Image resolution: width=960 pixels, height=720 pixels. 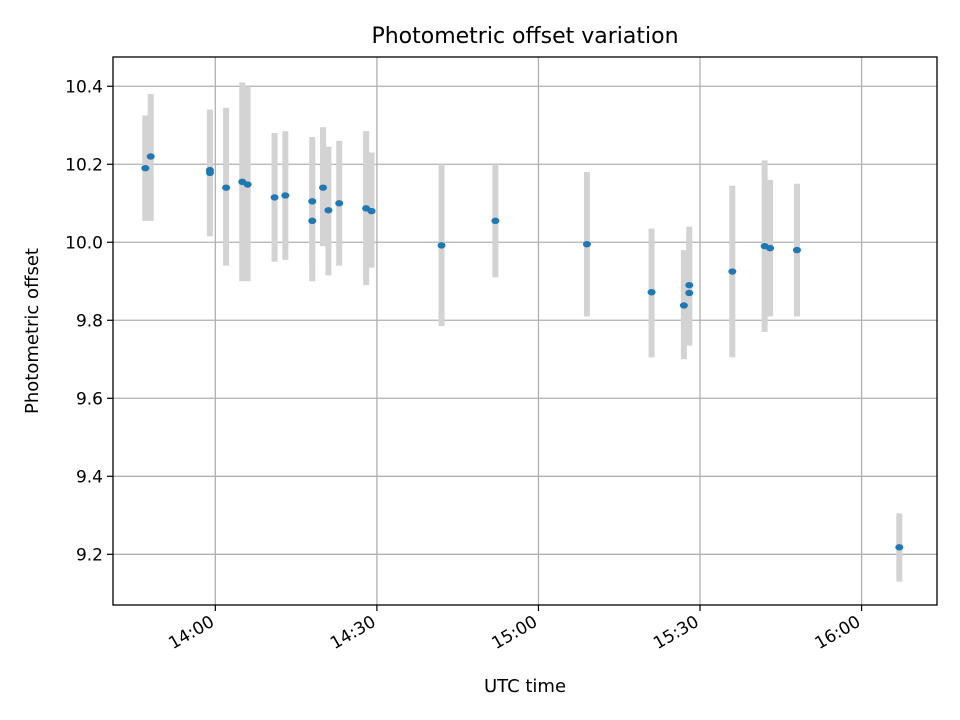 I want to click on y-tick-label: 9.2, so click(x=89, y=555).